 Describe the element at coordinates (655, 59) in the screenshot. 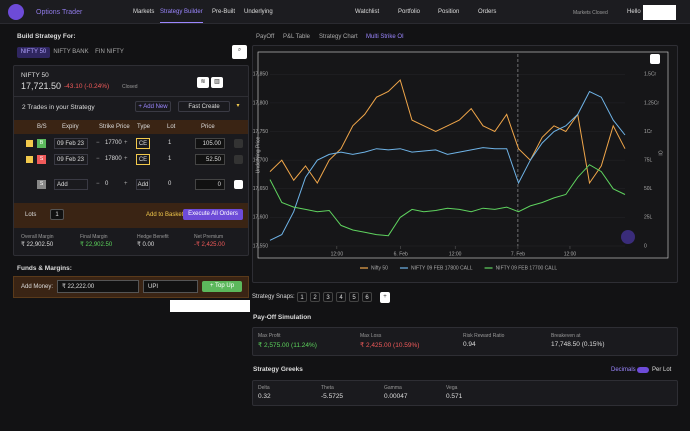

I see `fullscreen-icon` at that location.